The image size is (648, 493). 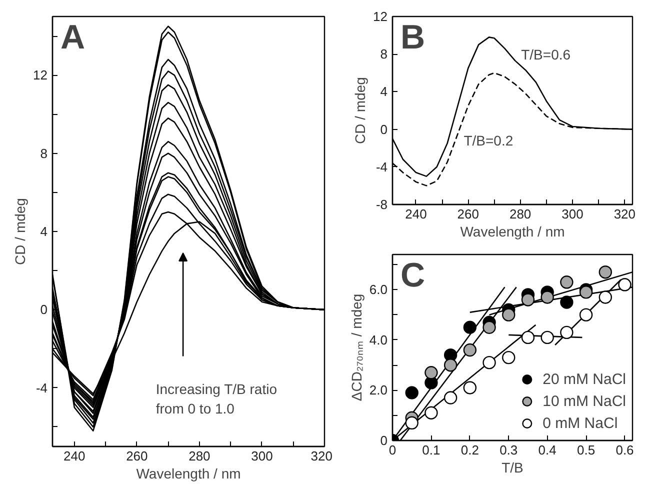 I want to click on y-tick-label: 4.0, so click(x=378, y=340).